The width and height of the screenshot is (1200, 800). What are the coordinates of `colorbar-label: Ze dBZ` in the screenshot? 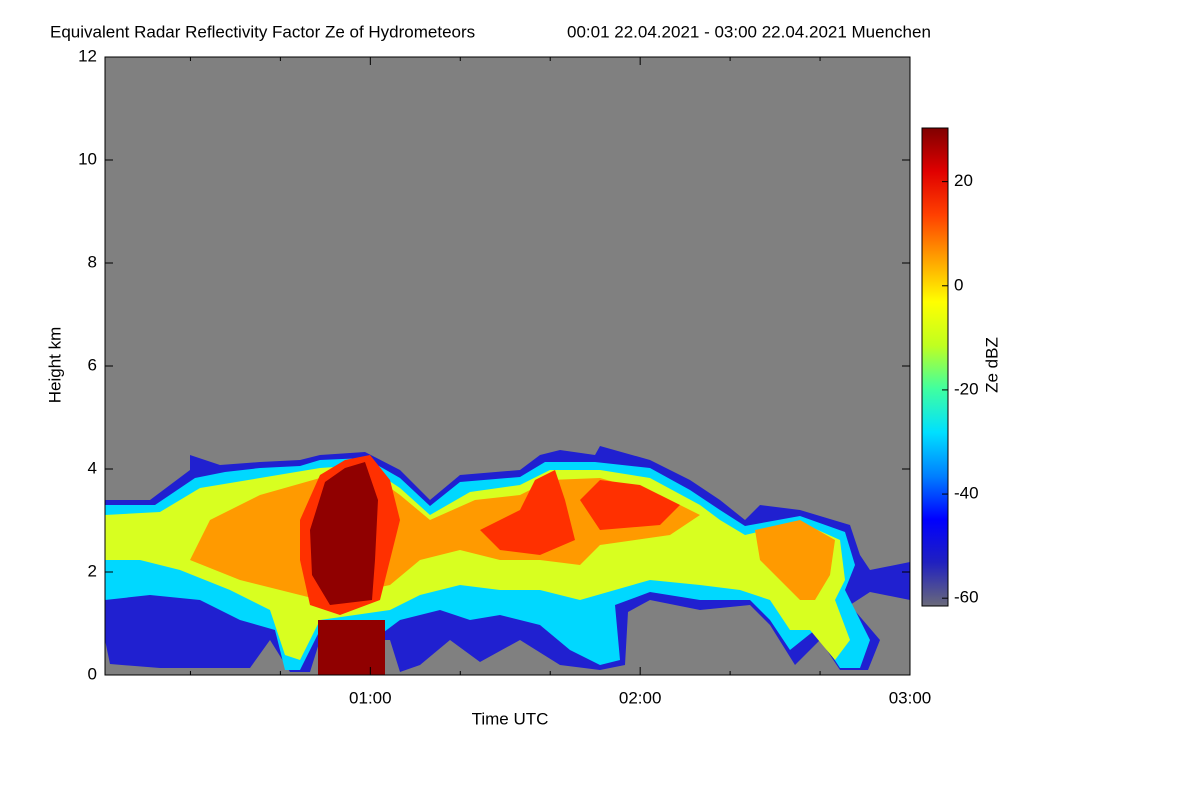 It's located at (991, 365).